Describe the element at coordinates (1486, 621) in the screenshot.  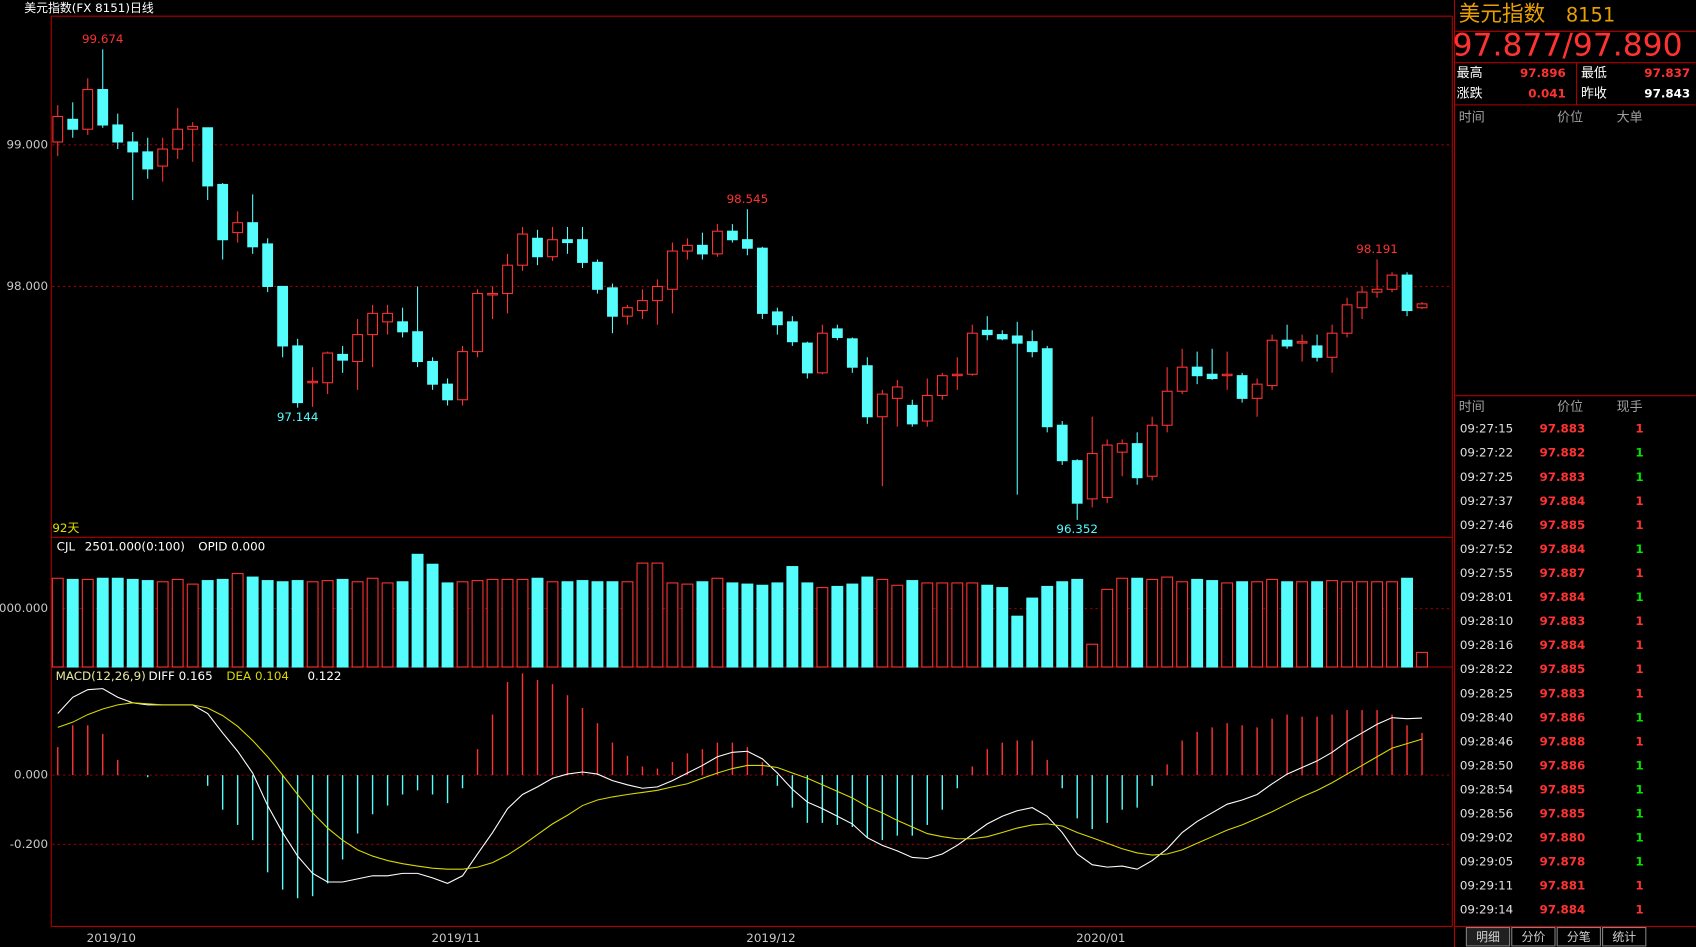
I see `tick-time: 09:28:10` at that location.